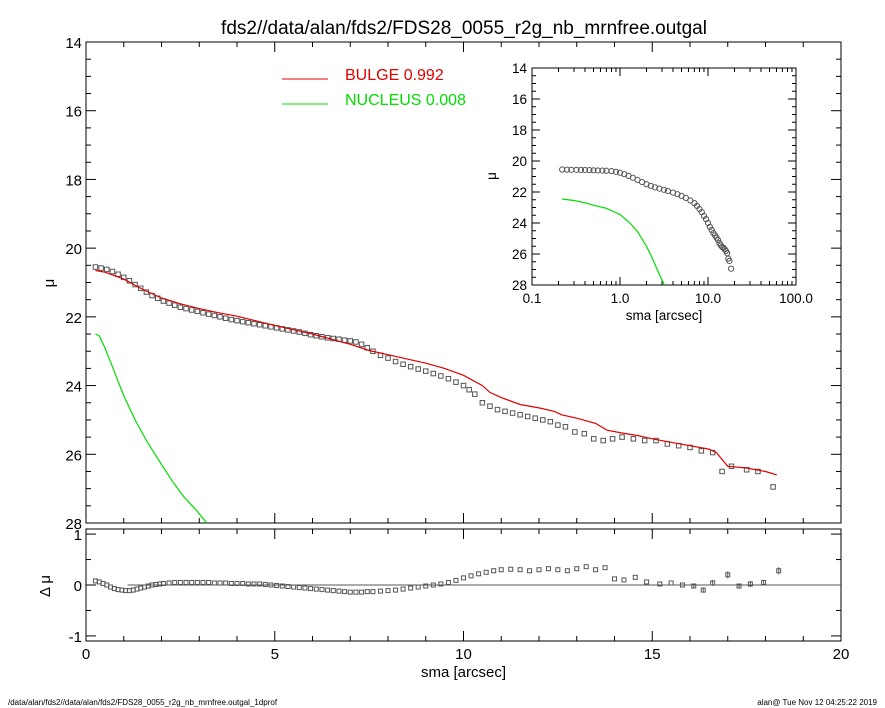  I want to click on inset-x-tick-label: 10.0, so click(708, 298).